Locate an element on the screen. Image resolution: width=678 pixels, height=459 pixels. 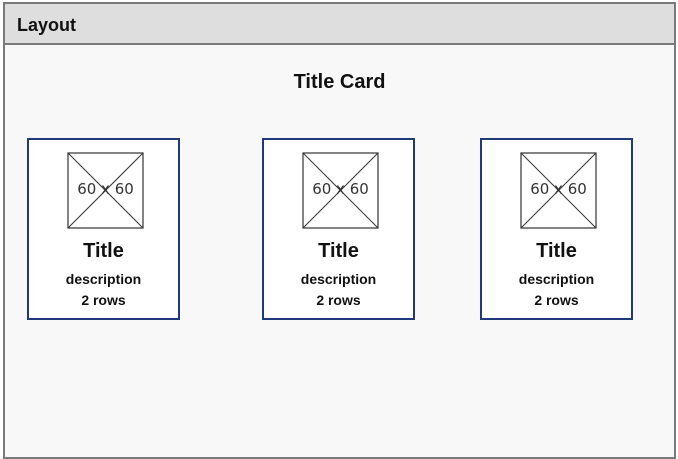
frame-header: Layout is located at coordinates (339, 24).